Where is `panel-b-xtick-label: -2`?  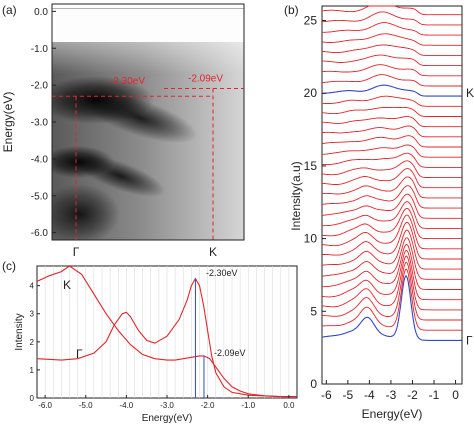
panel-b-xtick-label: -2 is located at coordinates (412, 395).